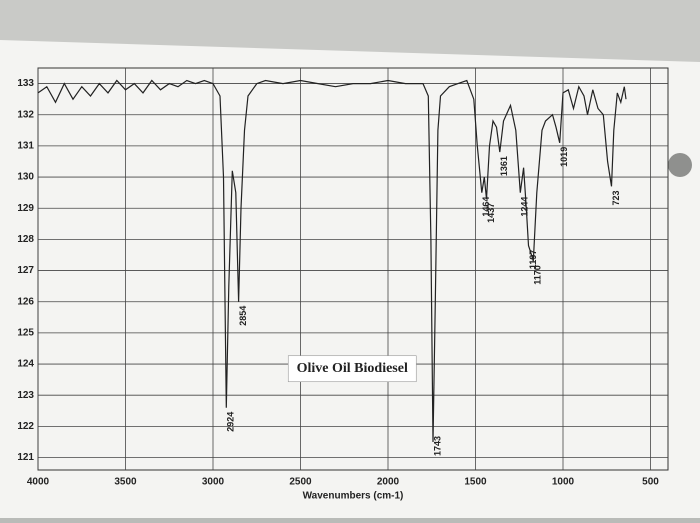 This screenshot has height=523, width=700. I want to click on x-tick-label: 1500, so click(475, 482).